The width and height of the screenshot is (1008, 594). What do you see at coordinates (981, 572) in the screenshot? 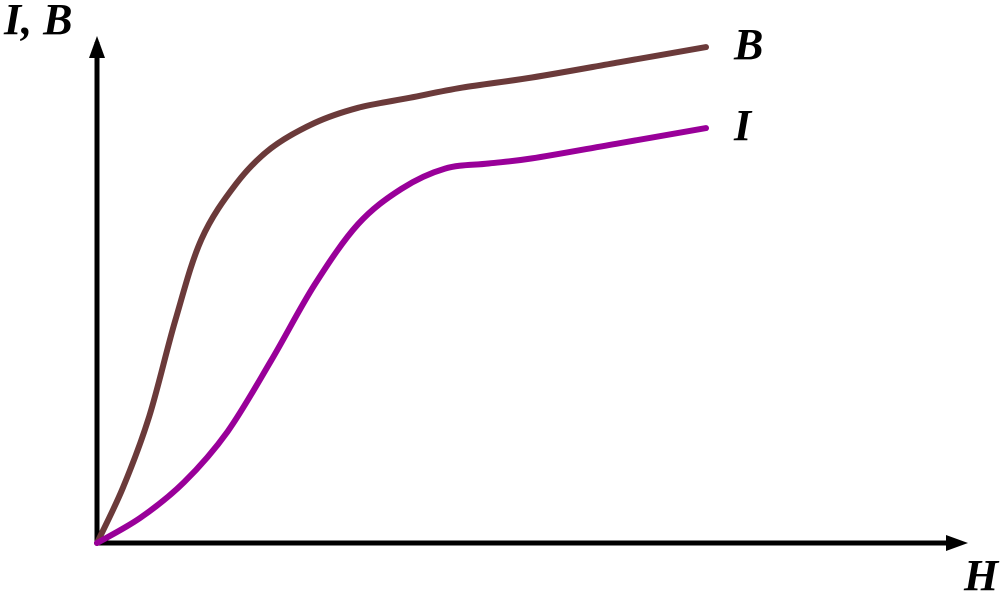
I see `x-axis-label: H` at bounding box center [981, 572].